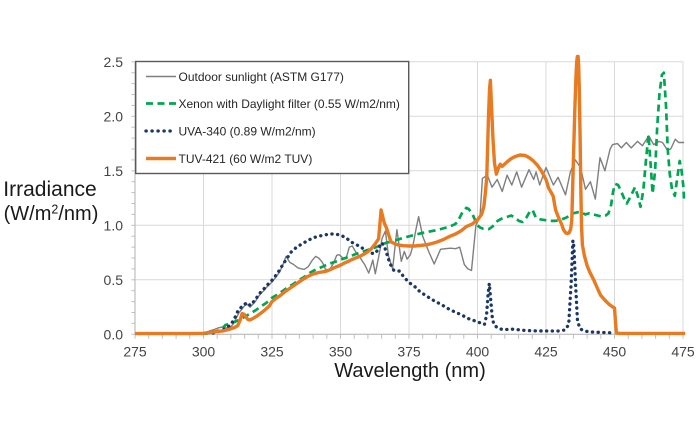  Describe the element at coordinates (247, 131) in the screenshot. I see `svg-text: UVA-340 (0.89 W/m2/nm)` at that location.